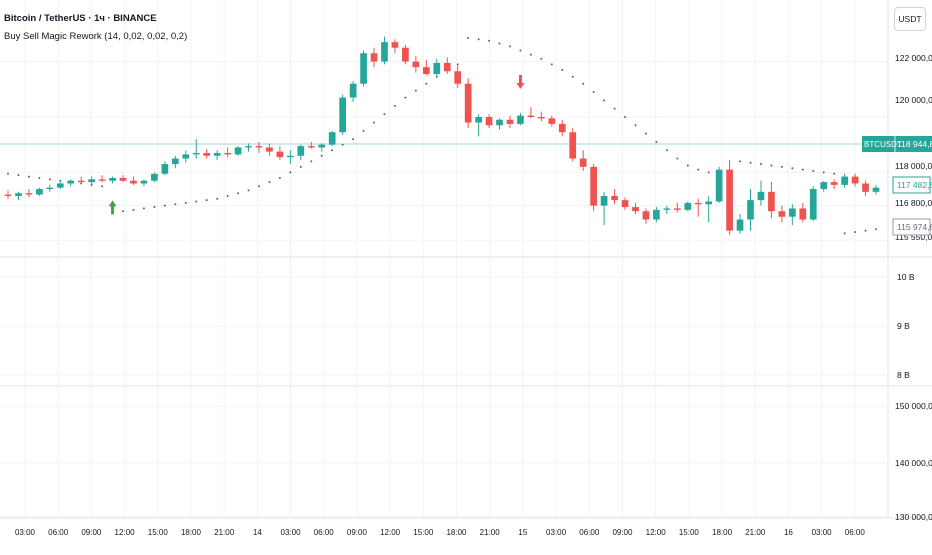 Image resolution: width=932 pixels, height=555 pixels. What do you see at coordinates (58, 532) in the screenshot?
I see `time-axis-label: 06:00` at bounding box center [58, 532].